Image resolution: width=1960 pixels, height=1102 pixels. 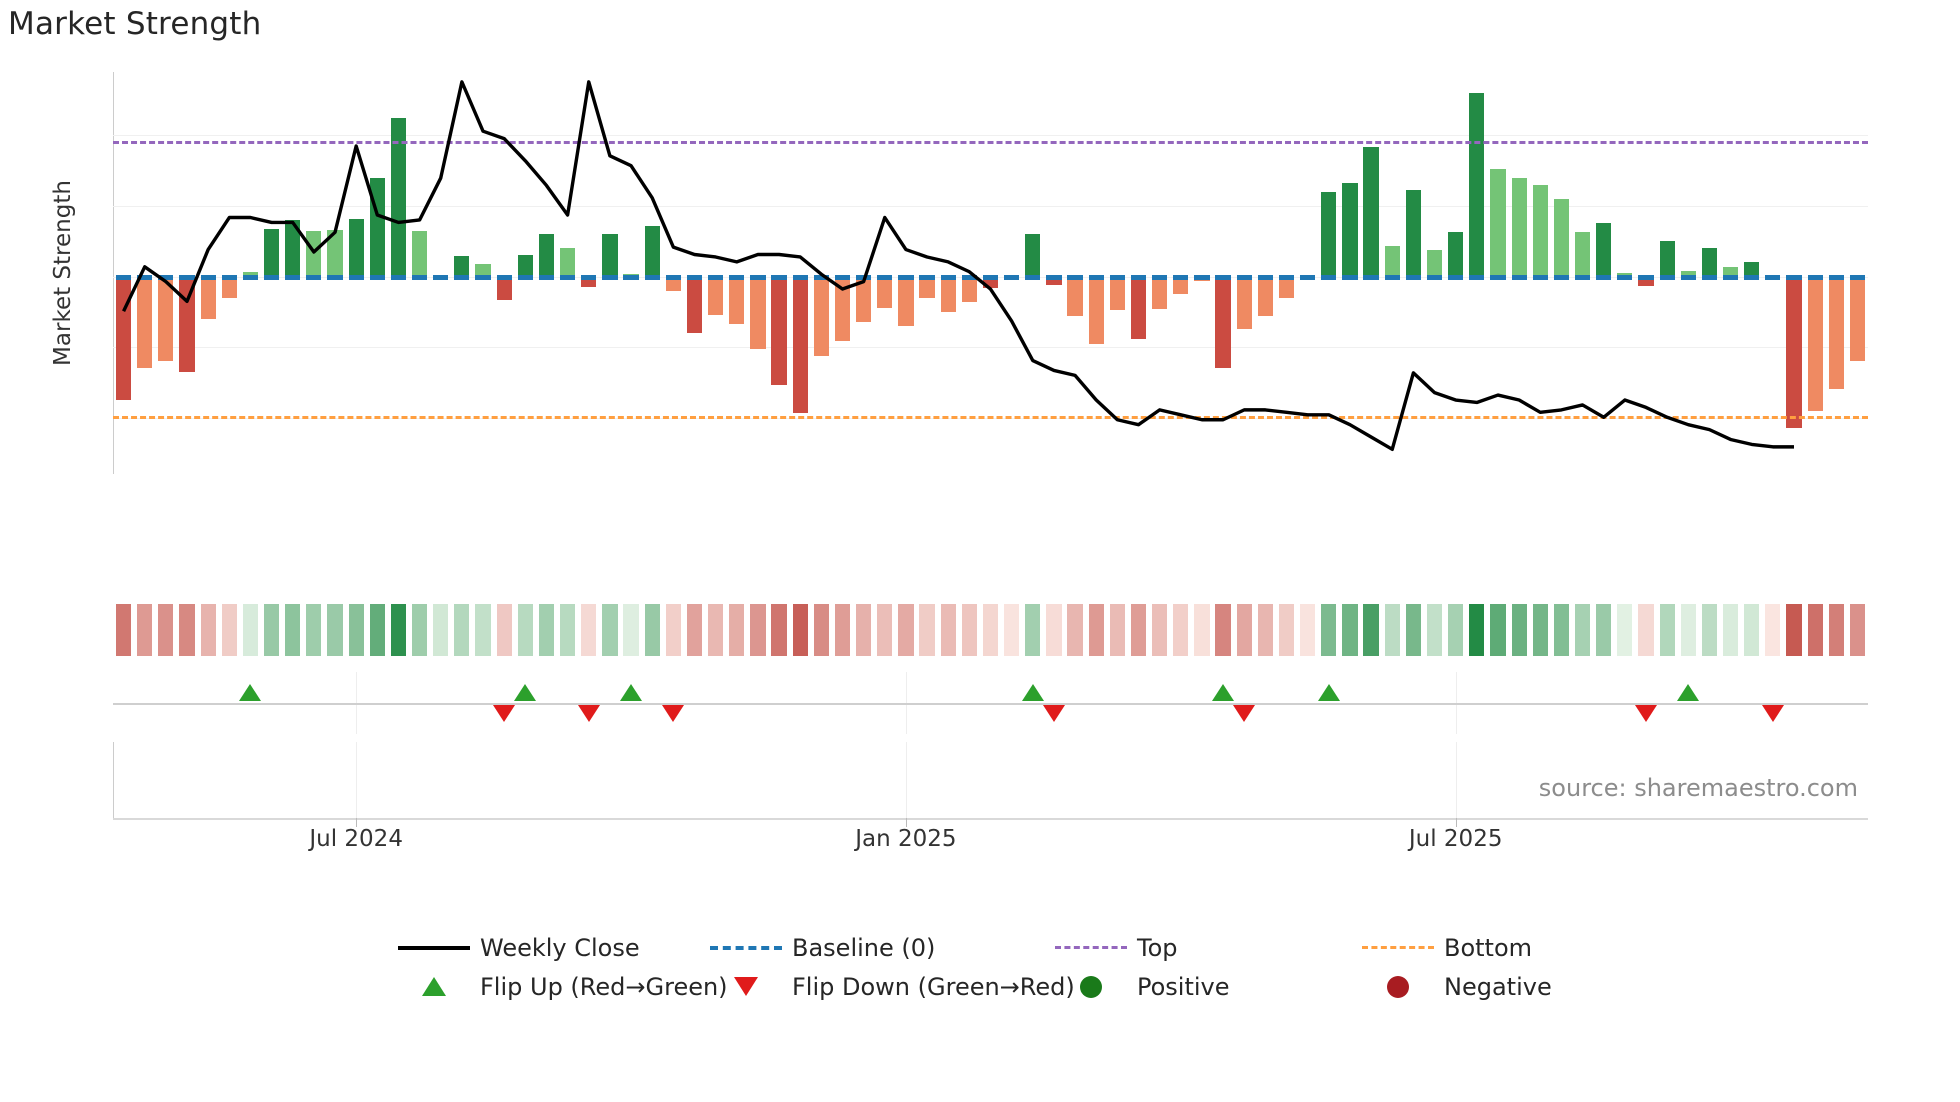 I want to click on legend-item-baseline: Baseline (0), so click(x=817, y=947).